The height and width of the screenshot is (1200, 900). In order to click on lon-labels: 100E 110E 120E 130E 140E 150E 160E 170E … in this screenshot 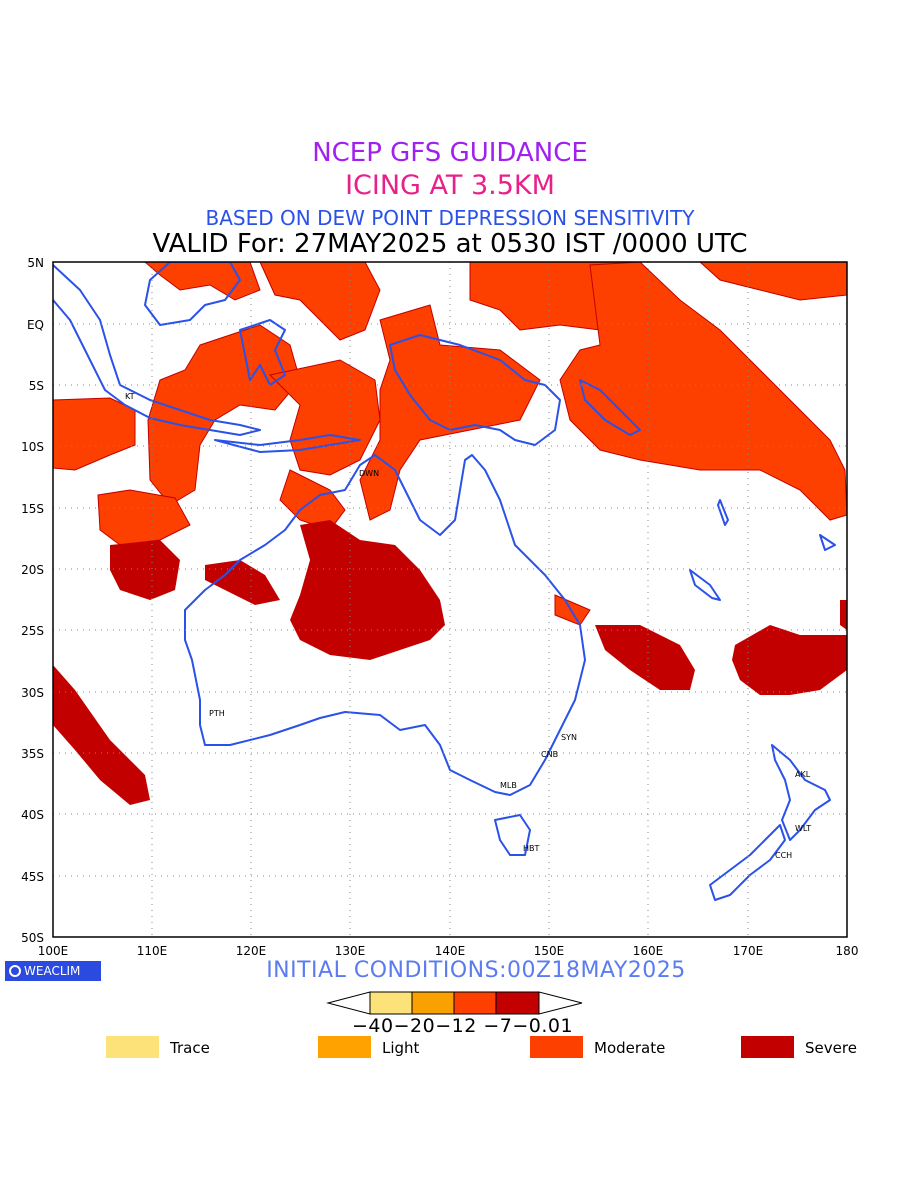, I will do `click(448, 951)`.